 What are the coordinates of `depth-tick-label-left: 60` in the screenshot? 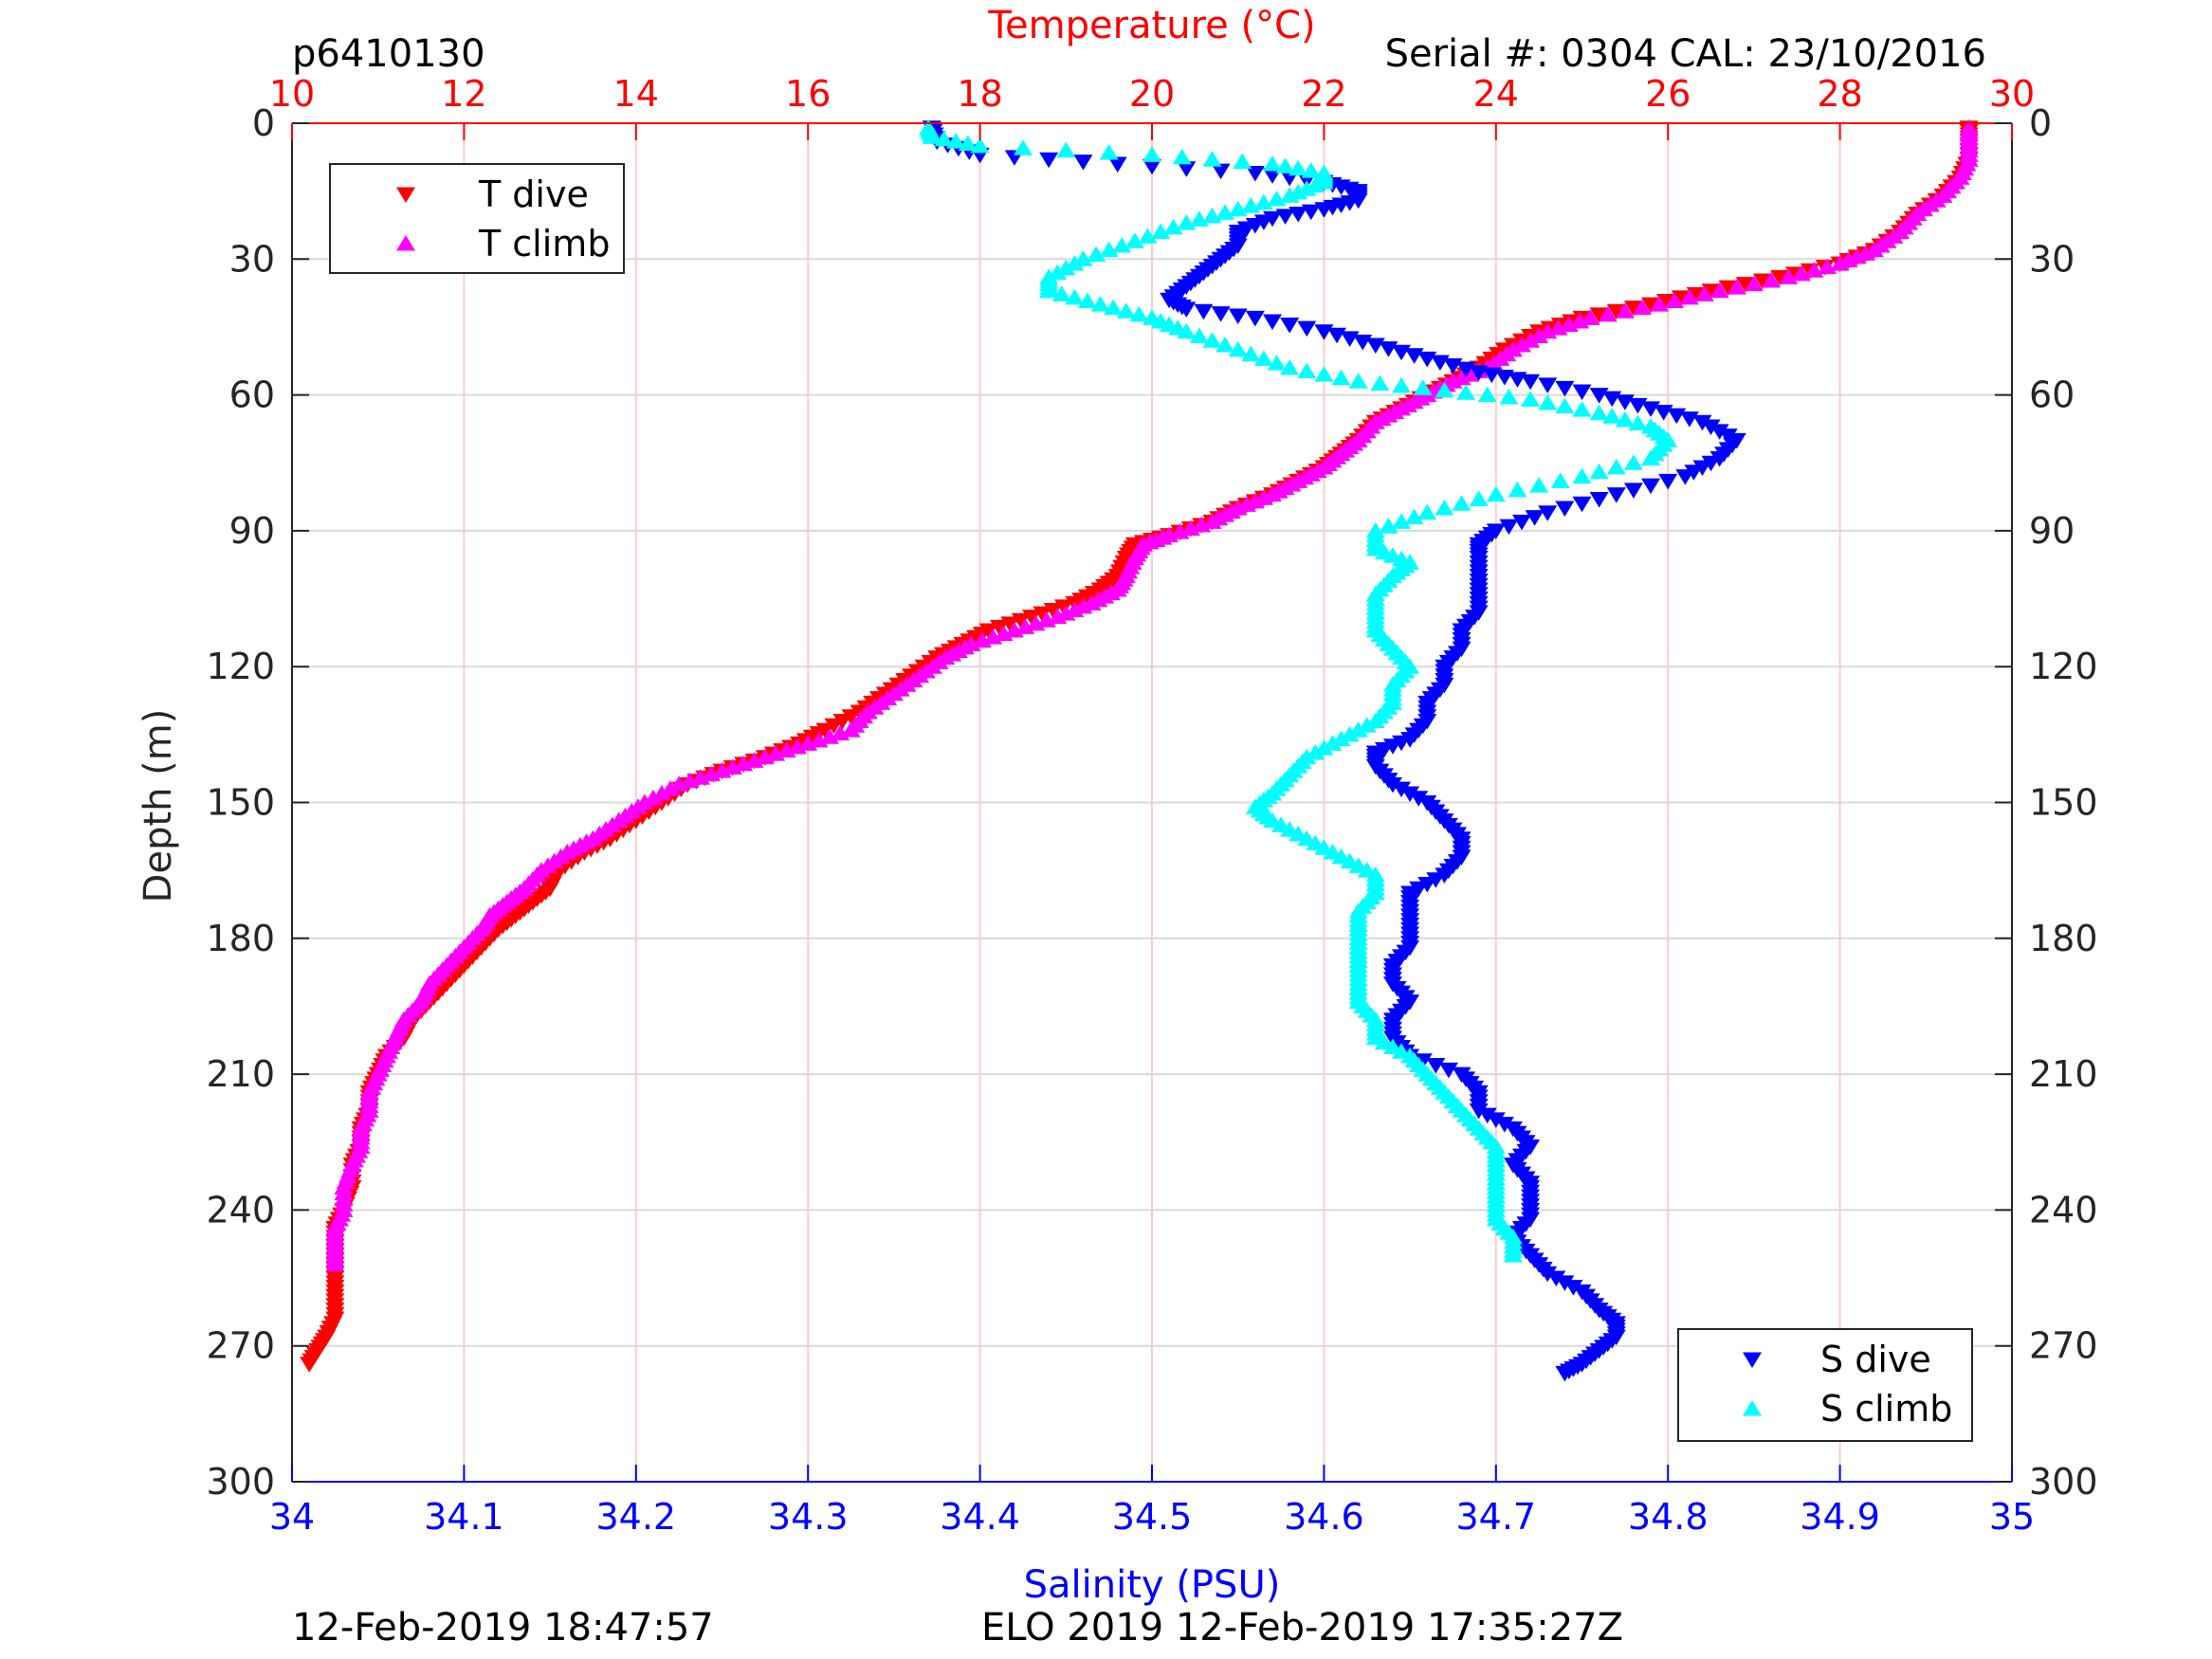 It's located at (252, 395).